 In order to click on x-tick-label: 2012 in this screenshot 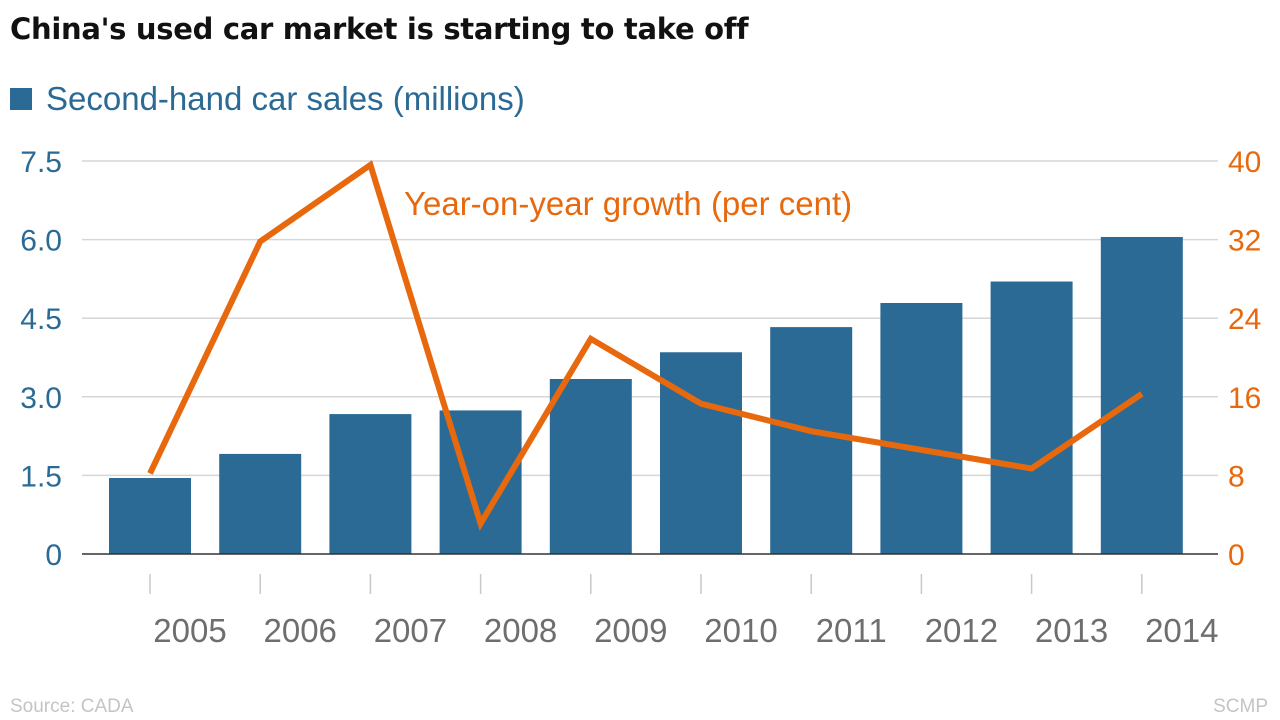, I will do `click(961, 630)`.